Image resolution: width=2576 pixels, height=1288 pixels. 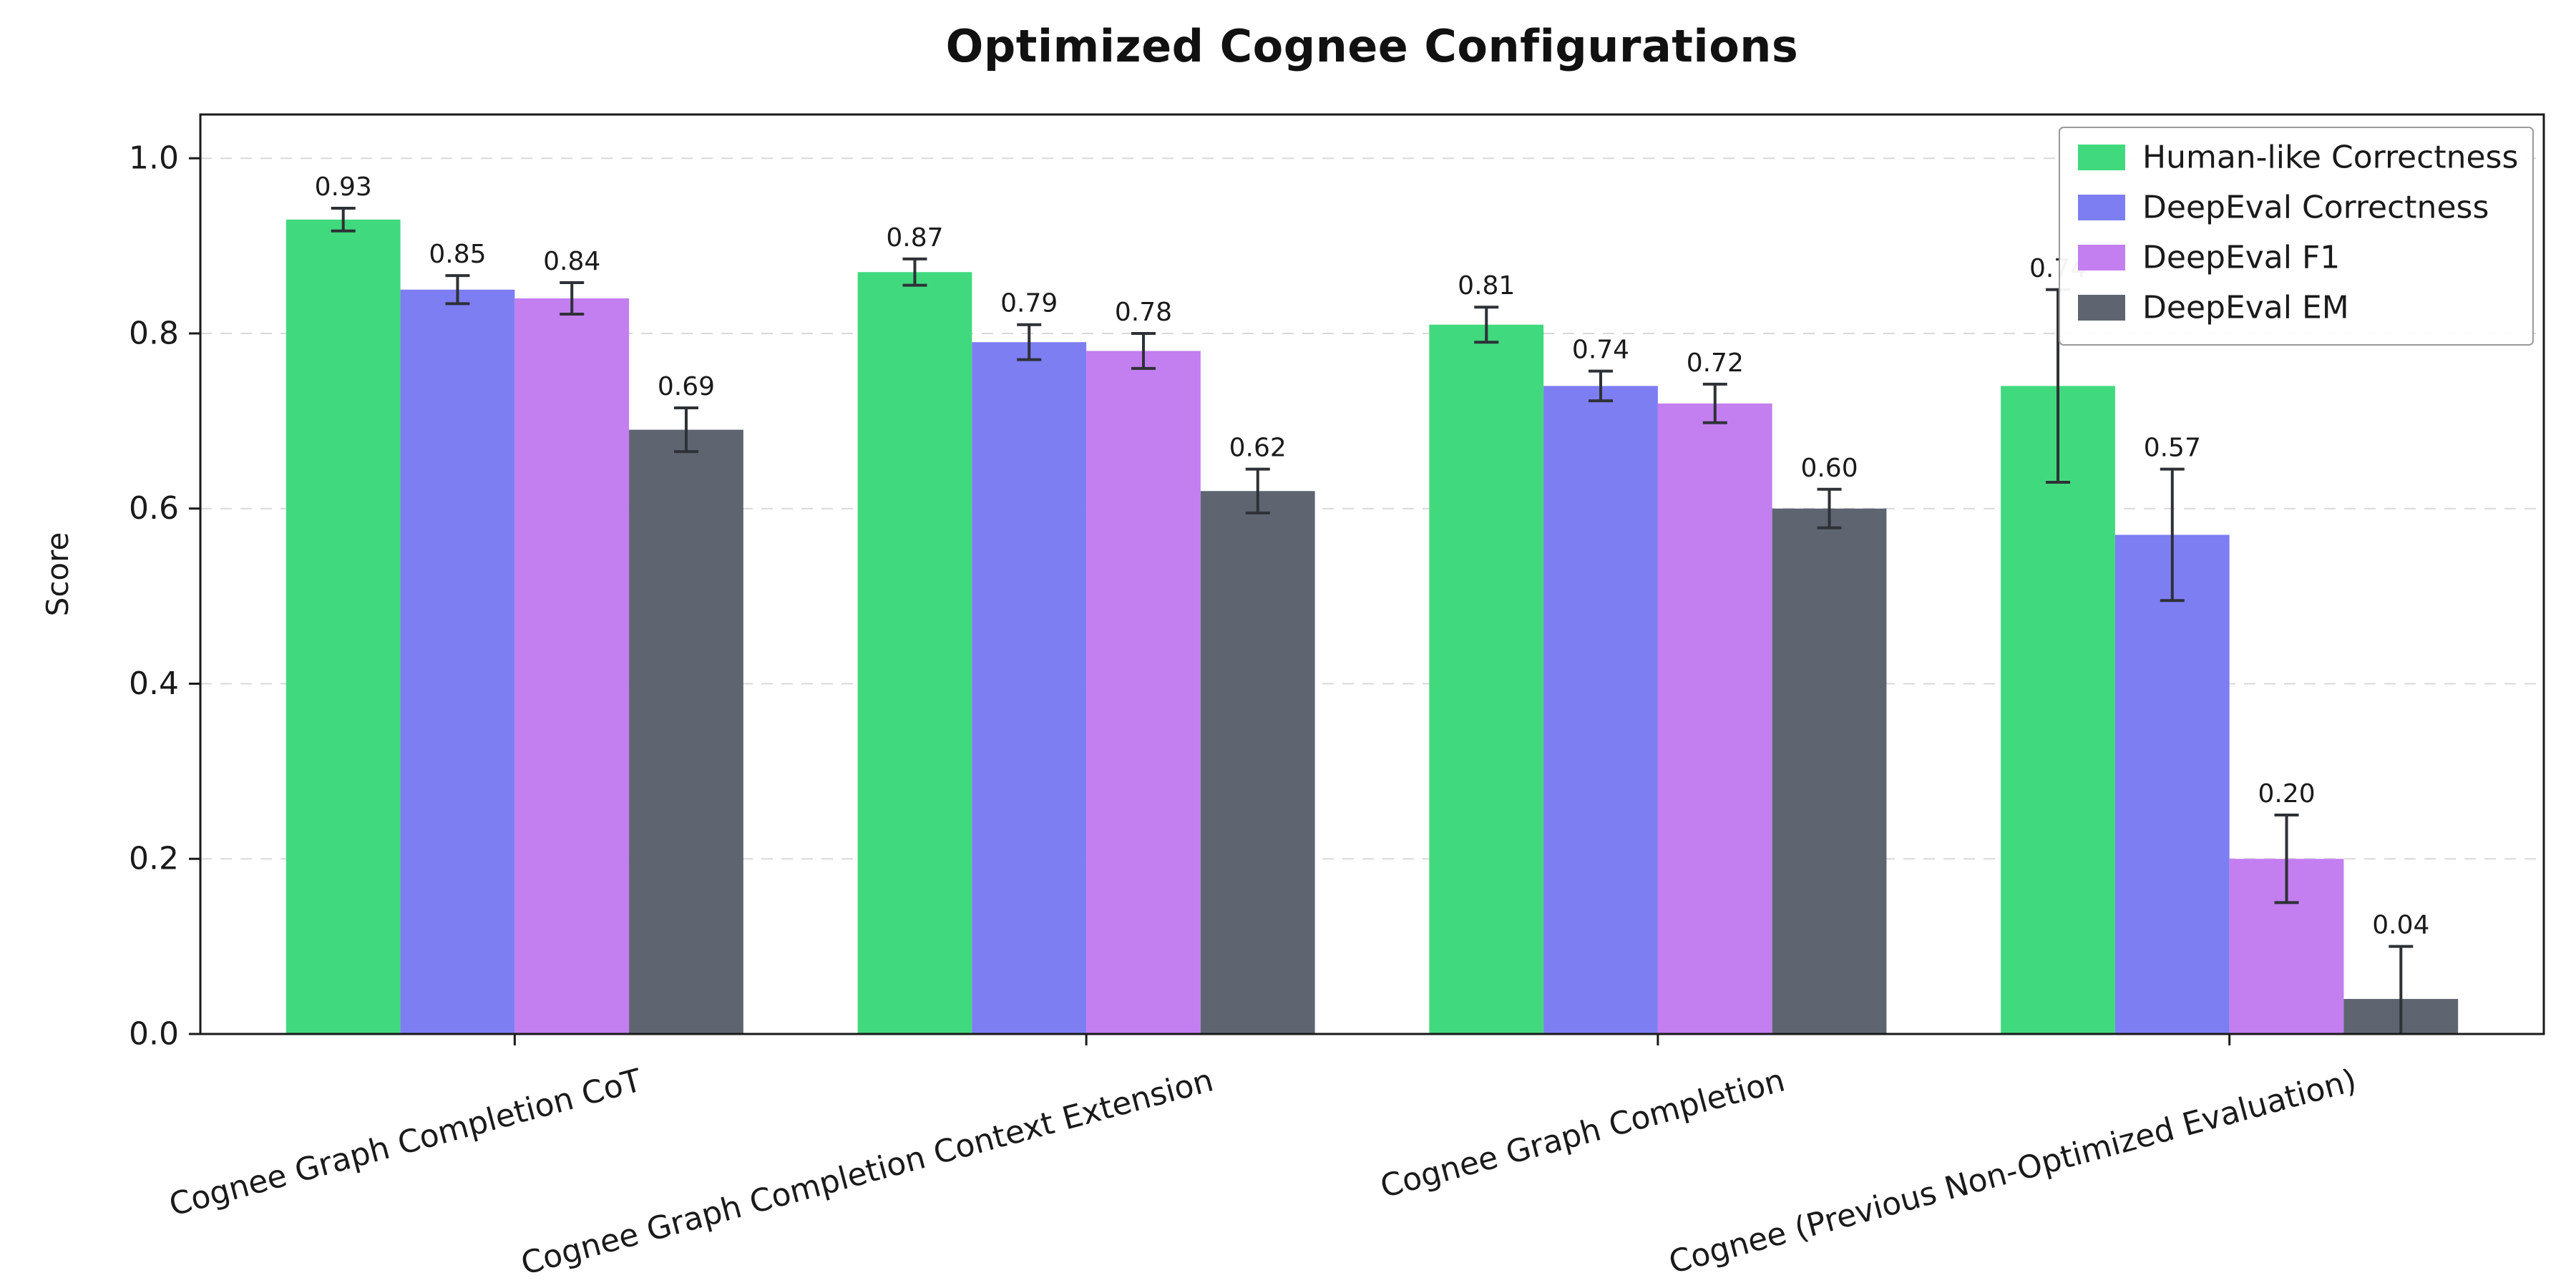 What do you see at coordinates (154, 158) in the screenshot?
I see `y-tick-label: 1.0` at bounding box center [154, 158].